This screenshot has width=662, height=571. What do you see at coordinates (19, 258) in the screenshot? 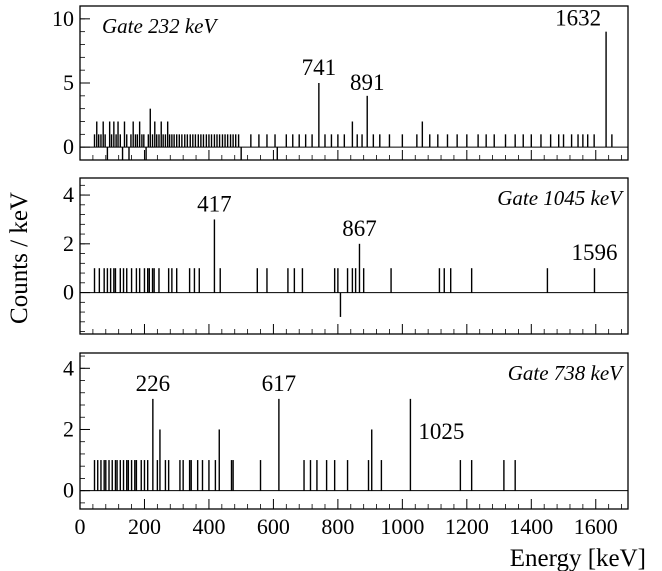
I see `y-axis-title: Counts / keV` at bounding box center [19, 258].